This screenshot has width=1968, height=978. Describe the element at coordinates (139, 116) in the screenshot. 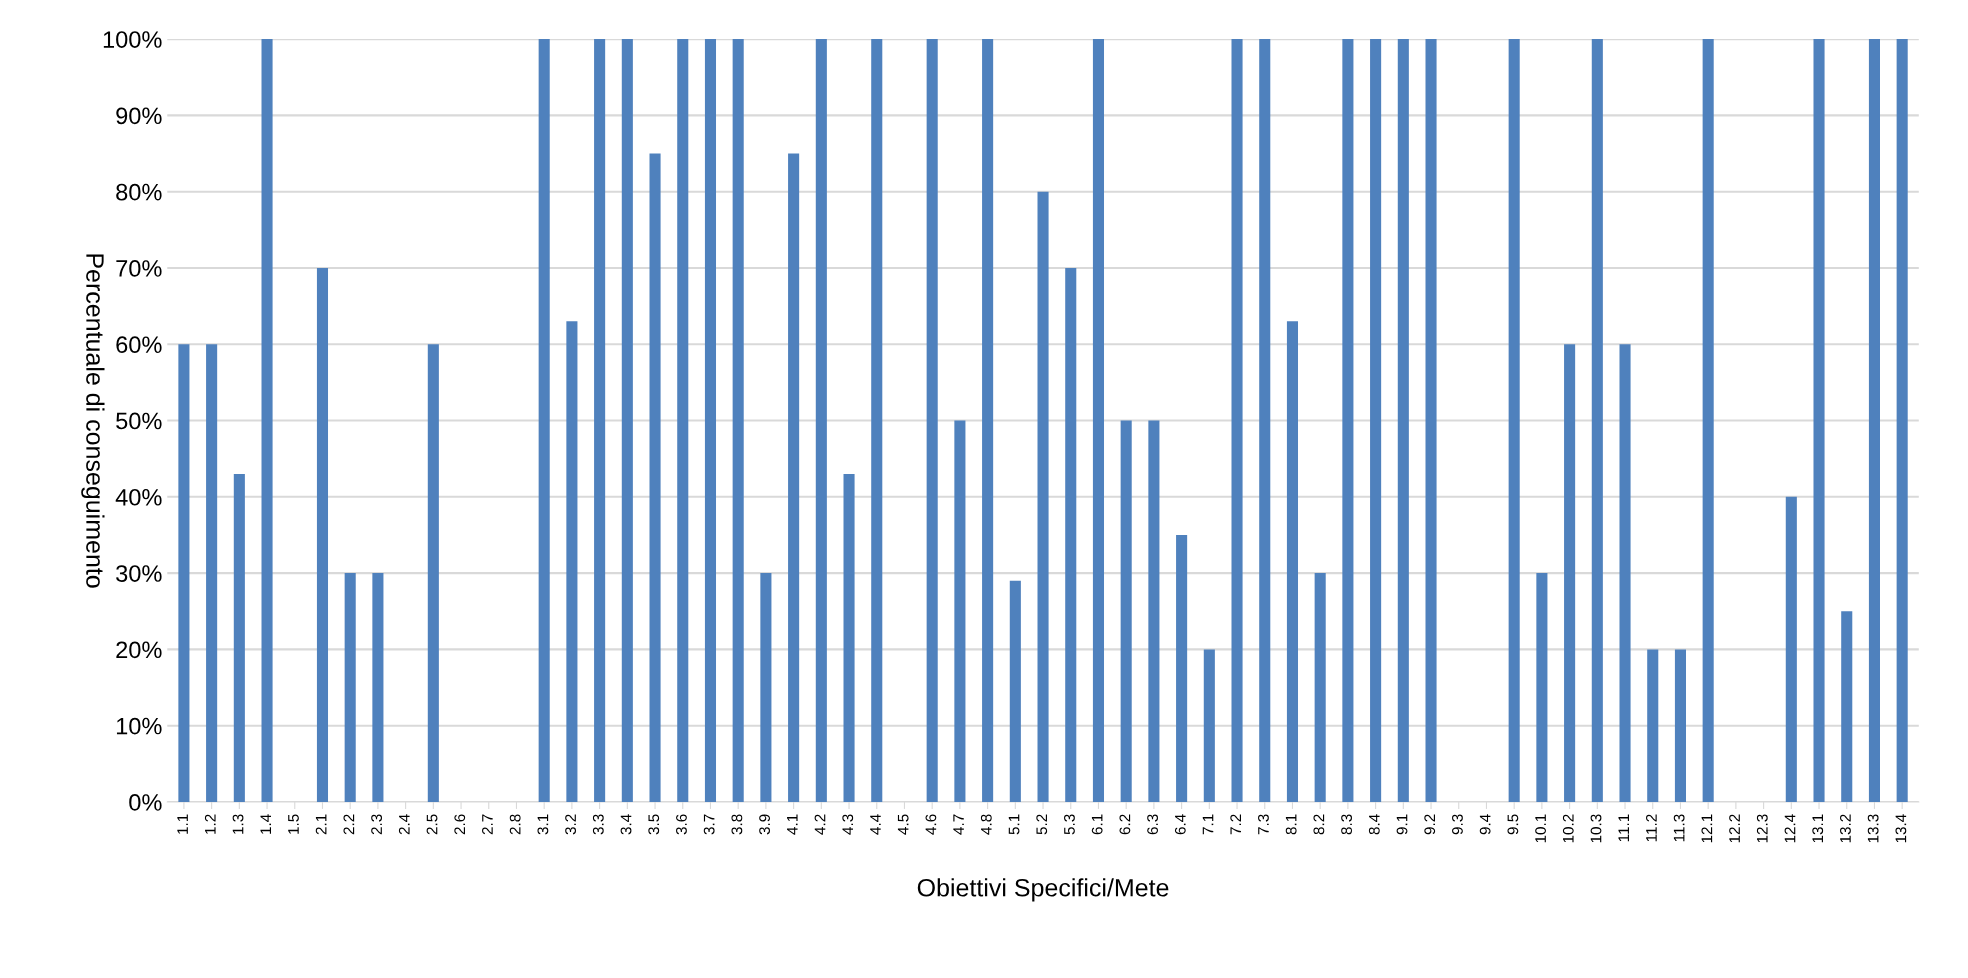

I see `y-tick-label: 90%` at that location.